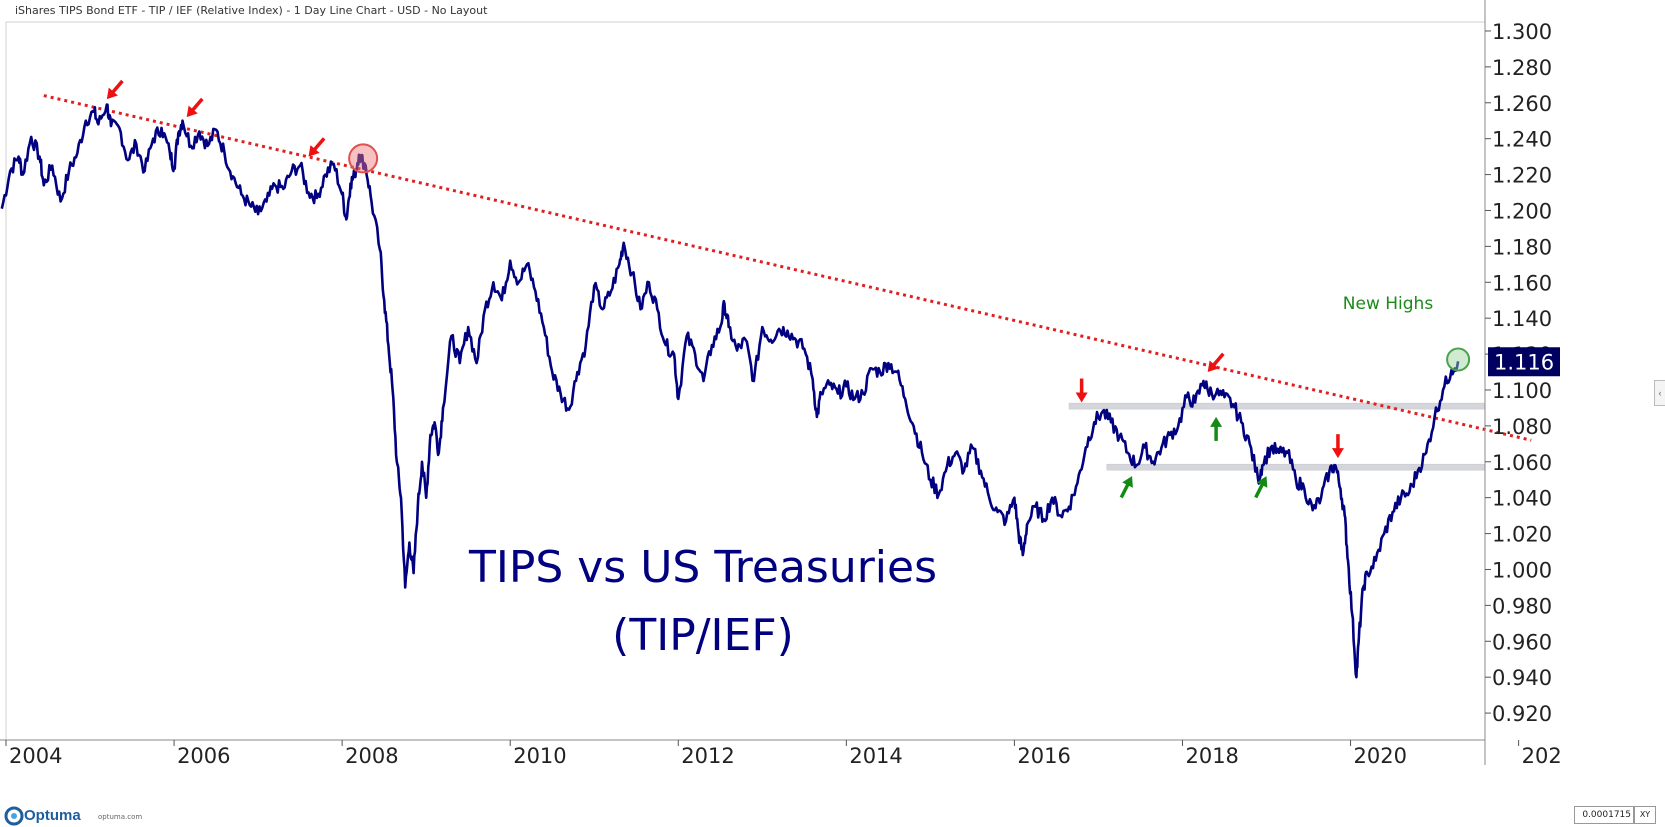 The image size is (1665, 827). I want to click on last-value-label: 1.116, so click(1524, 362).